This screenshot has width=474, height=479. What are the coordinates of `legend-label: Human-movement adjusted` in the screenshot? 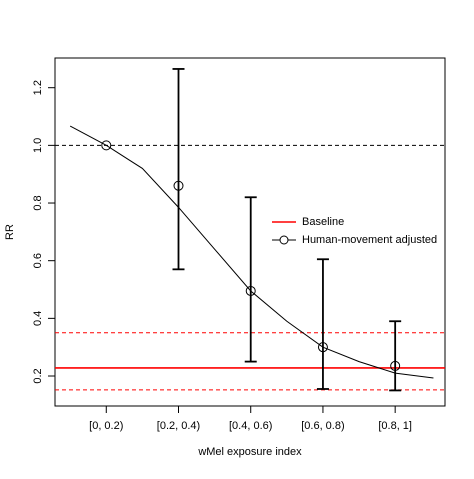 It's located at (369, 240).